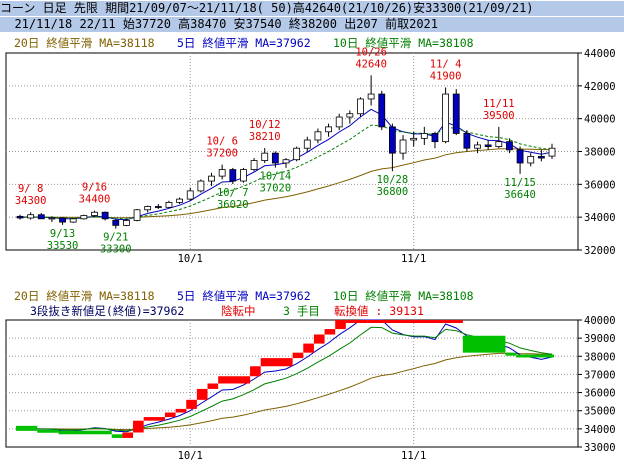 The width and height of the screenshot is (624, 475). Describe the element at coordinates (600, 375) in the screenshot. I see `lower-ytick-label: 37000` at that location.